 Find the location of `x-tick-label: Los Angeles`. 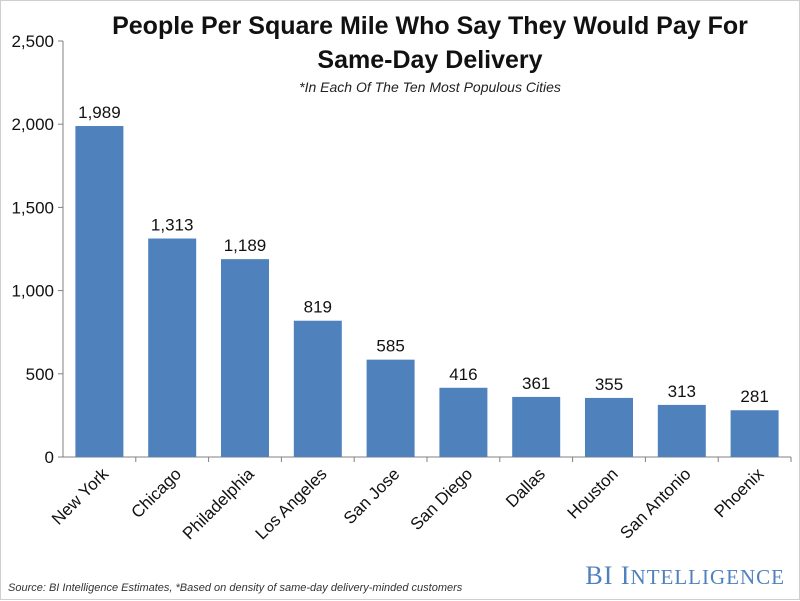

x-tick-label: Los Angeles is located at coordinates (291, 503).